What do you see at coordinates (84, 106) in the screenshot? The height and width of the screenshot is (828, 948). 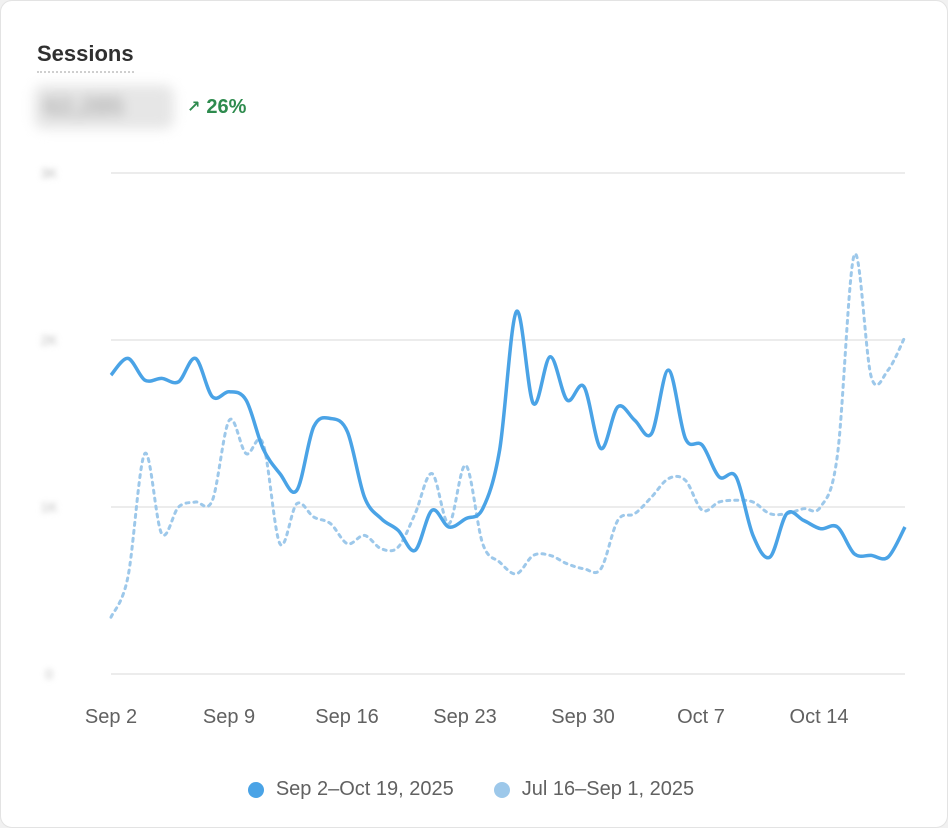 I see `metric-value: 62,285` at bounding box center [84, 106].